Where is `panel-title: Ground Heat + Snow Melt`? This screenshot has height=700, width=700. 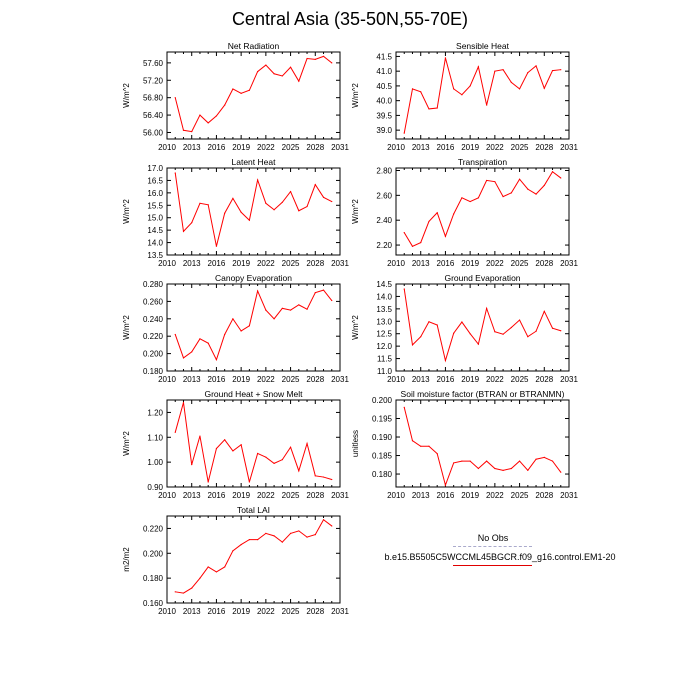
panel-title: Ground Heat + Snow Melt is located at coordinates (253, 394).